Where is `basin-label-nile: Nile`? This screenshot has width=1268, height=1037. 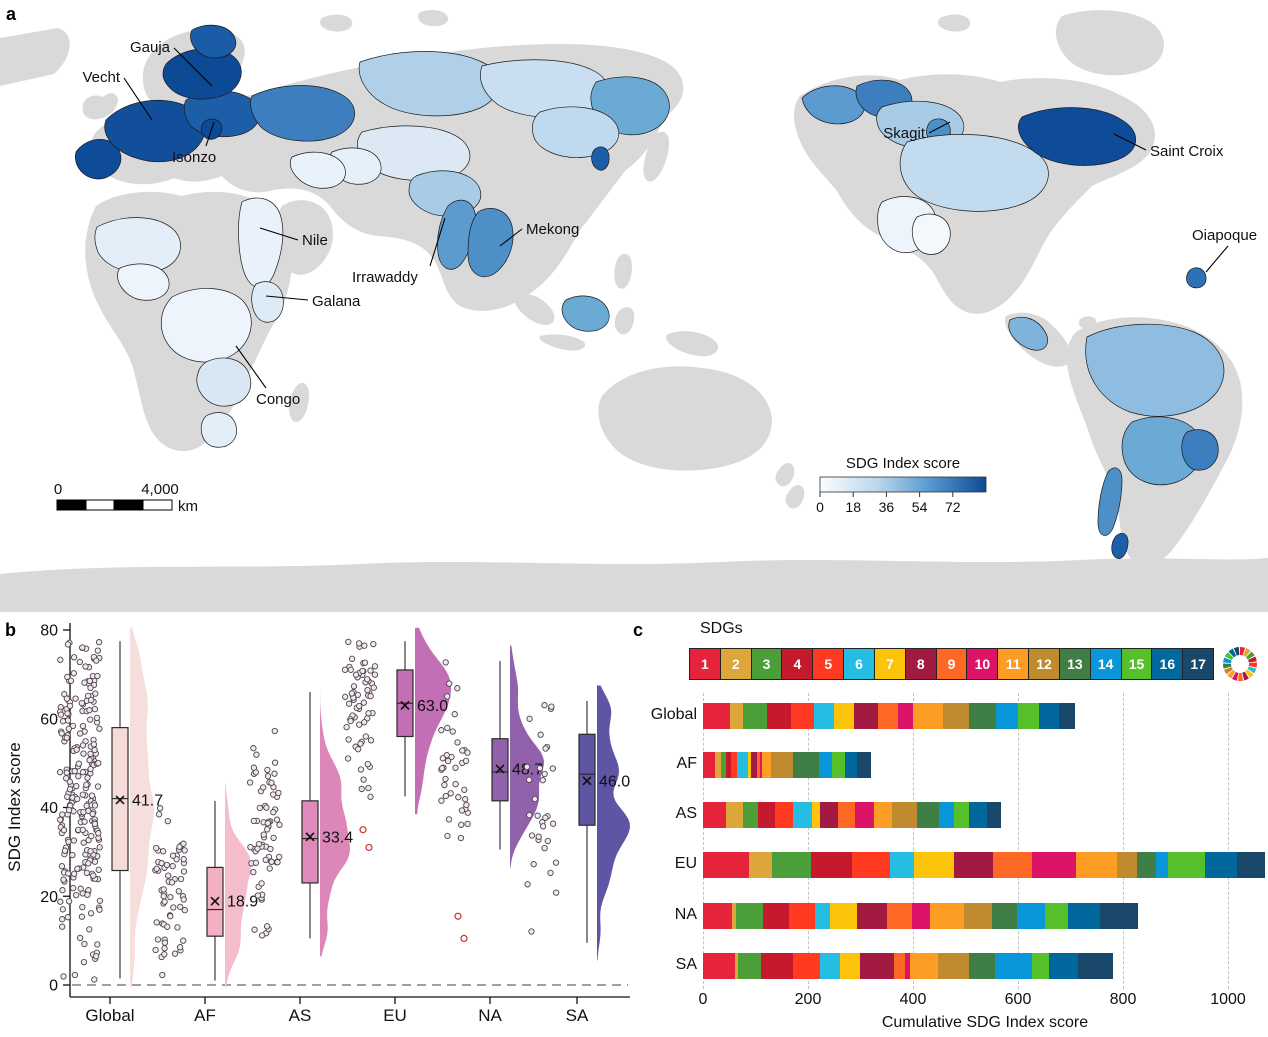
basin-label-nile: Nile is located at coordinates (315, 240).